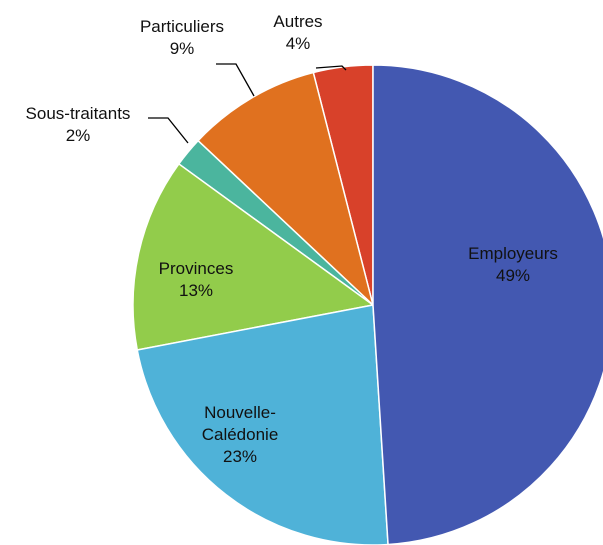 The image size is (603, 545). What do you see at coordinates (298, 21) in the screenshot?
I see `slice-name: Autres` at bounding box center [298, 21].